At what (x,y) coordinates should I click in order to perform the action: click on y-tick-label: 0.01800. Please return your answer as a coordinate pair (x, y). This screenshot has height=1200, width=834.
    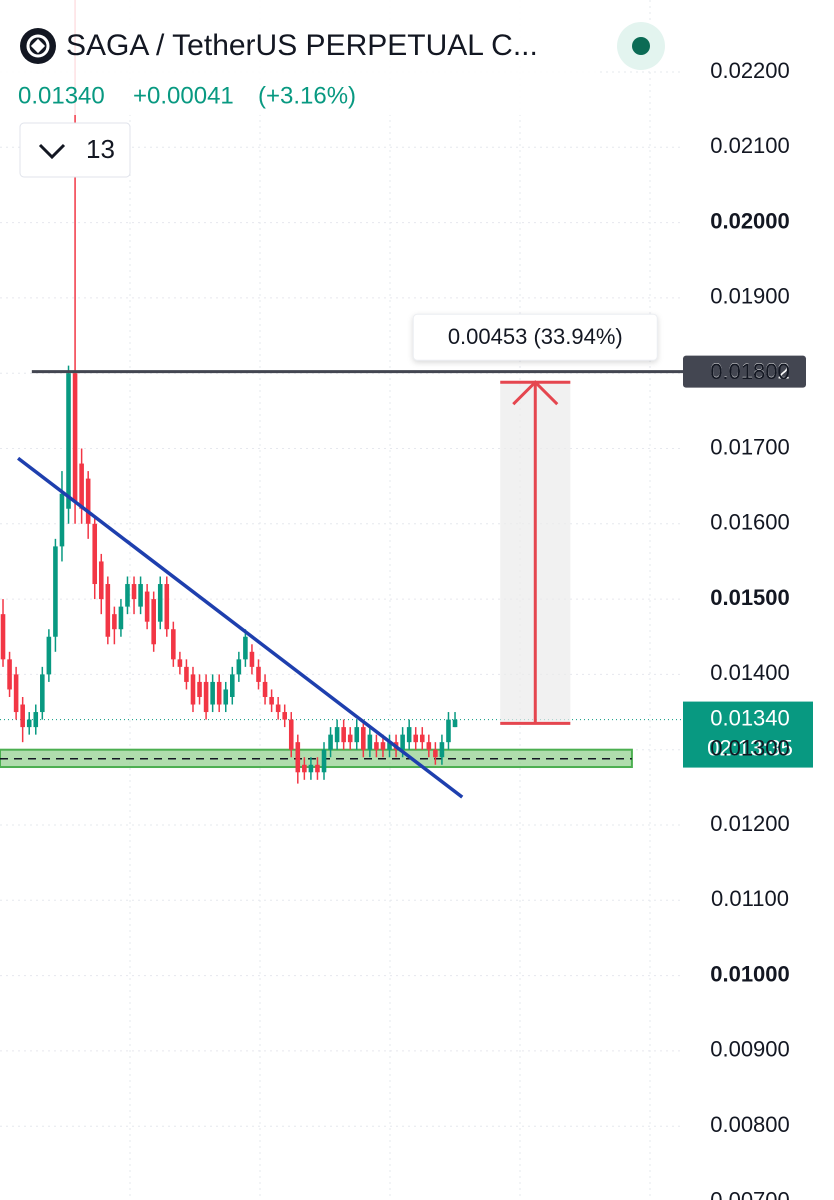
    Looking at the image, I should click on (750, 371).